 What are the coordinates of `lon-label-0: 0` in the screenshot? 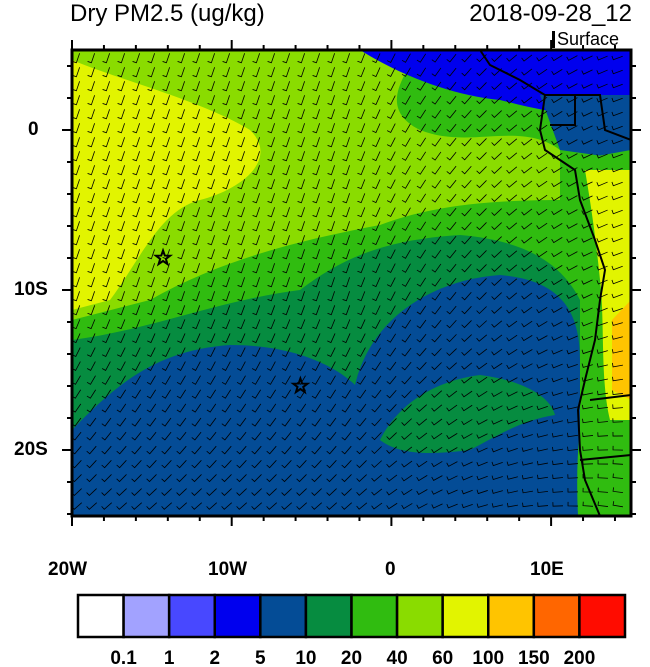 It's located at (390, 569).